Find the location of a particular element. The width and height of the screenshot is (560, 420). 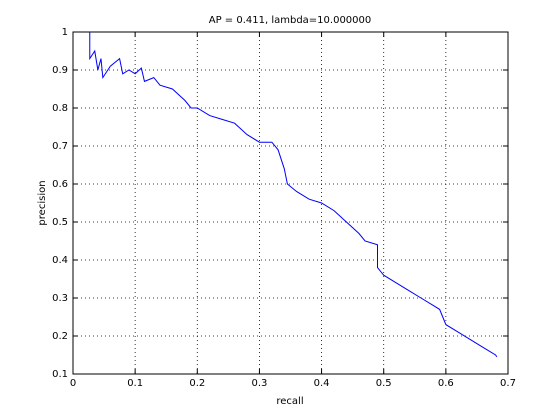

y-tick-label: 0.4 is located at coordinates (60, 260).